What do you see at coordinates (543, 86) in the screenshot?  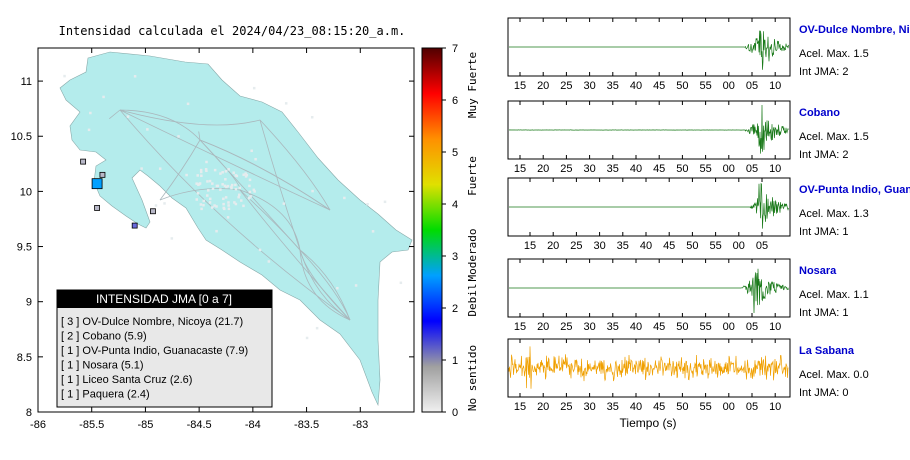 I see `seismogram-tick-label: 20` at bounding box center [543, 86].